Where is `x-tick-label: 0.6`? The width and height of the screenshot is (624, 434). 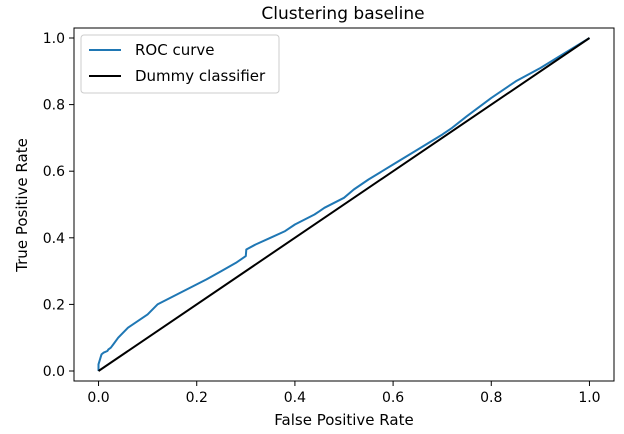 x-tick-label: 0.6 is located at coordinates (393, 398).